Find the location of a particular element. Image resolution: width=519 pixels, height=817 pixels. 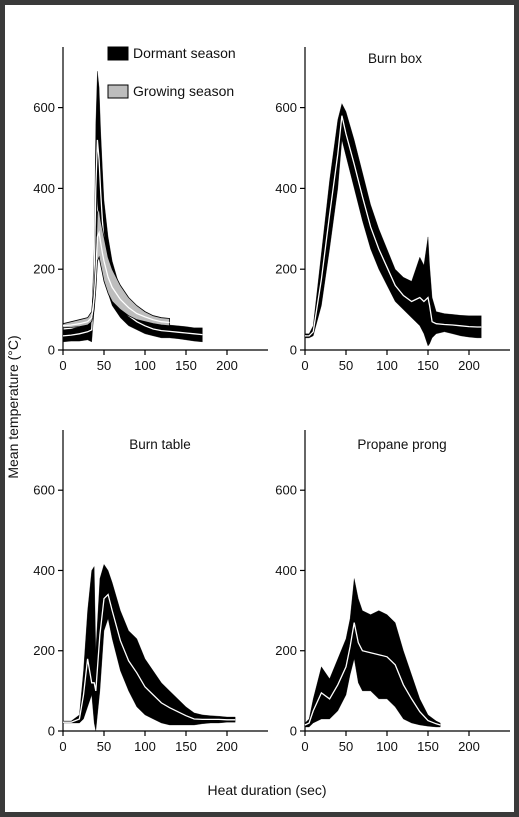

x-axis-title: Heat duration (sec) is located at coordinates (266, 790).